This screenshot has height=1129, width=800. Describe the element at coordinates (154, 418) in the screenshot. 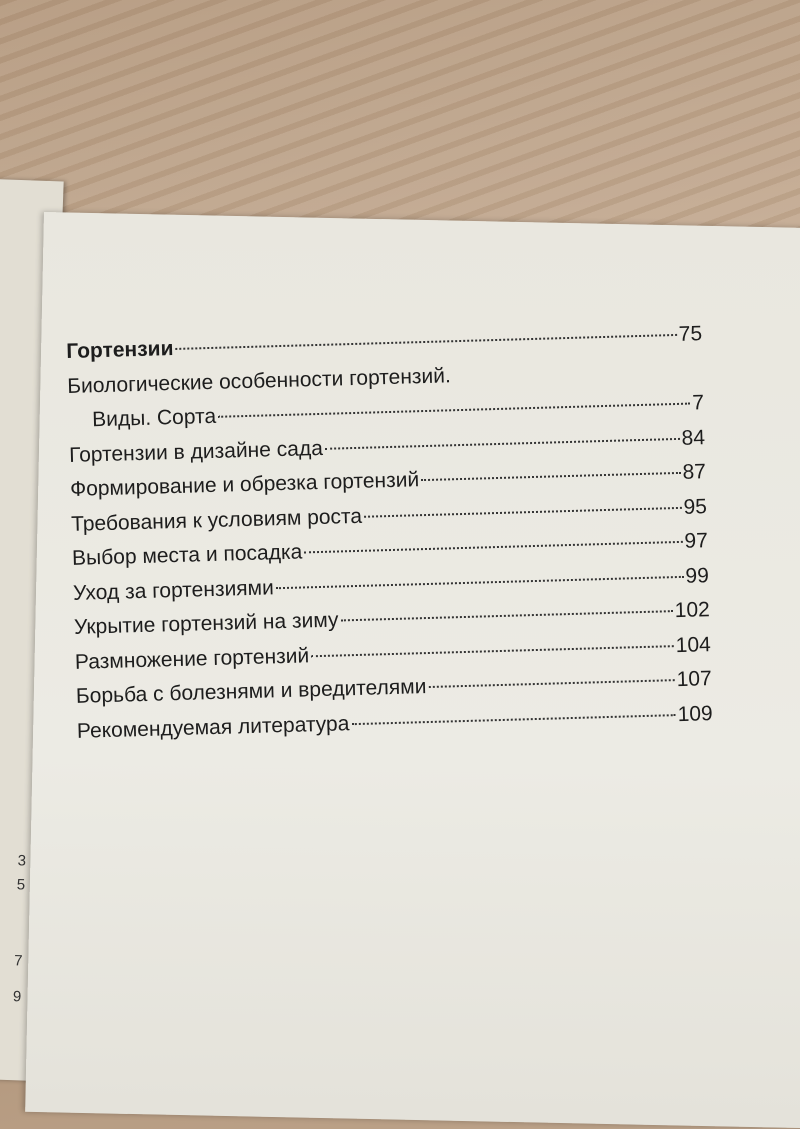

I see `entry-title: Виды. Сорта` at that location.